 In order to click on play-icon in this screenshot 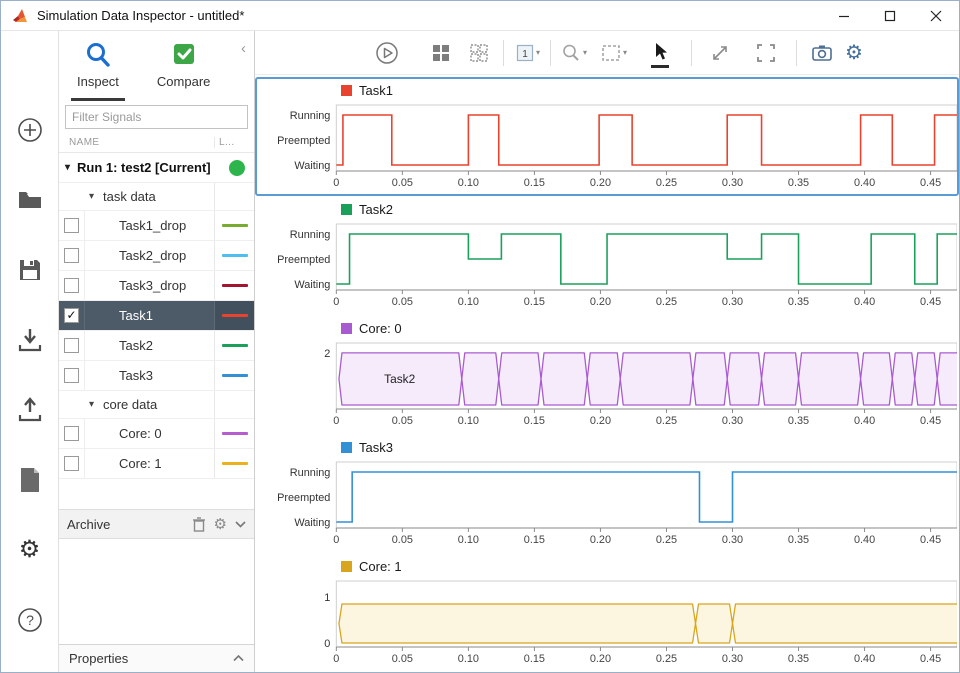, I will do `click(387, 53)`.